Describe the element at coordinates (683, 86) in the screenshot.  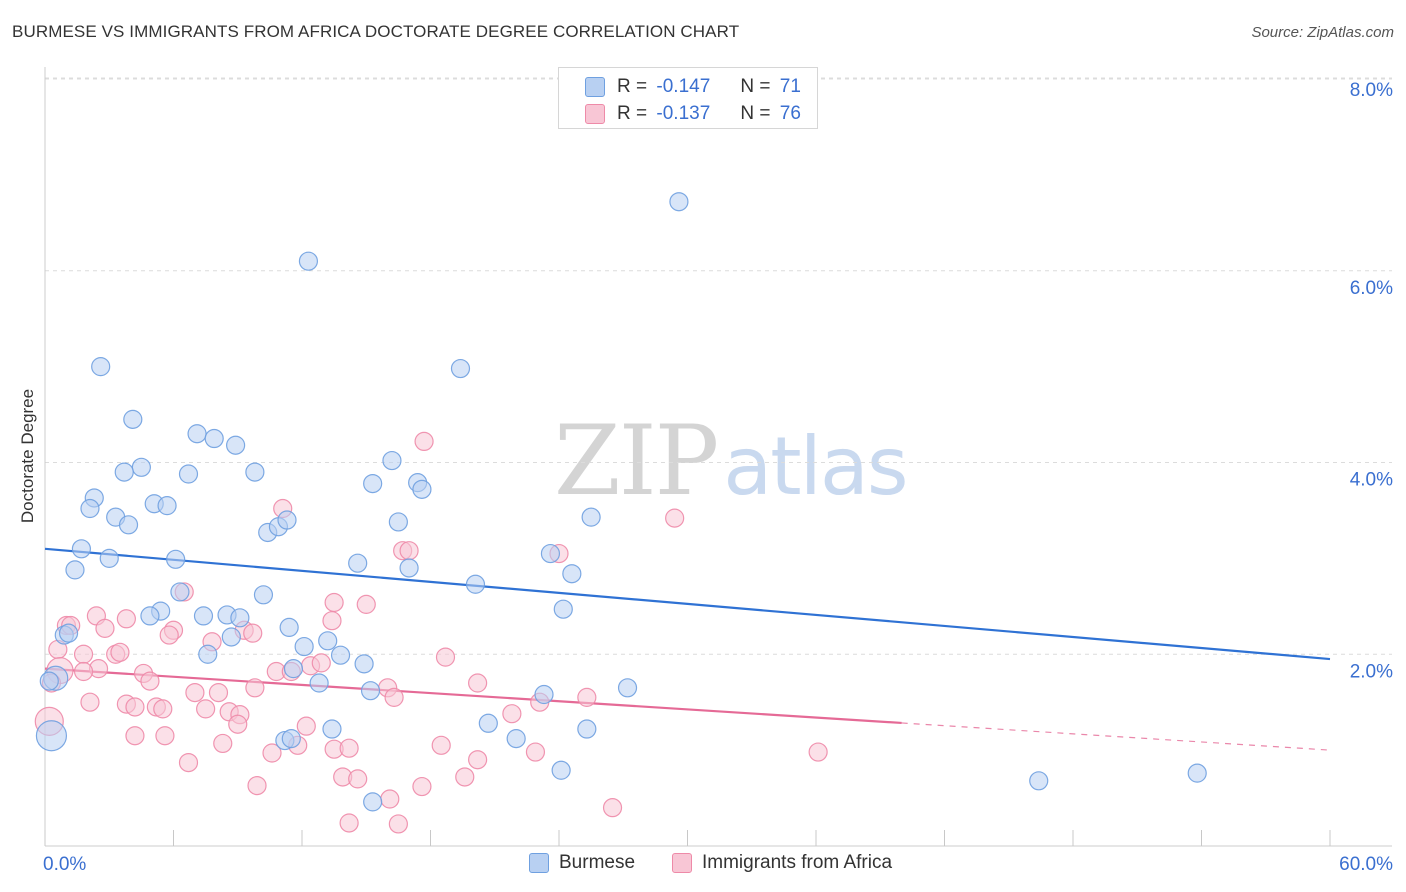
I see `legend-r-value: -0.147` at that location.